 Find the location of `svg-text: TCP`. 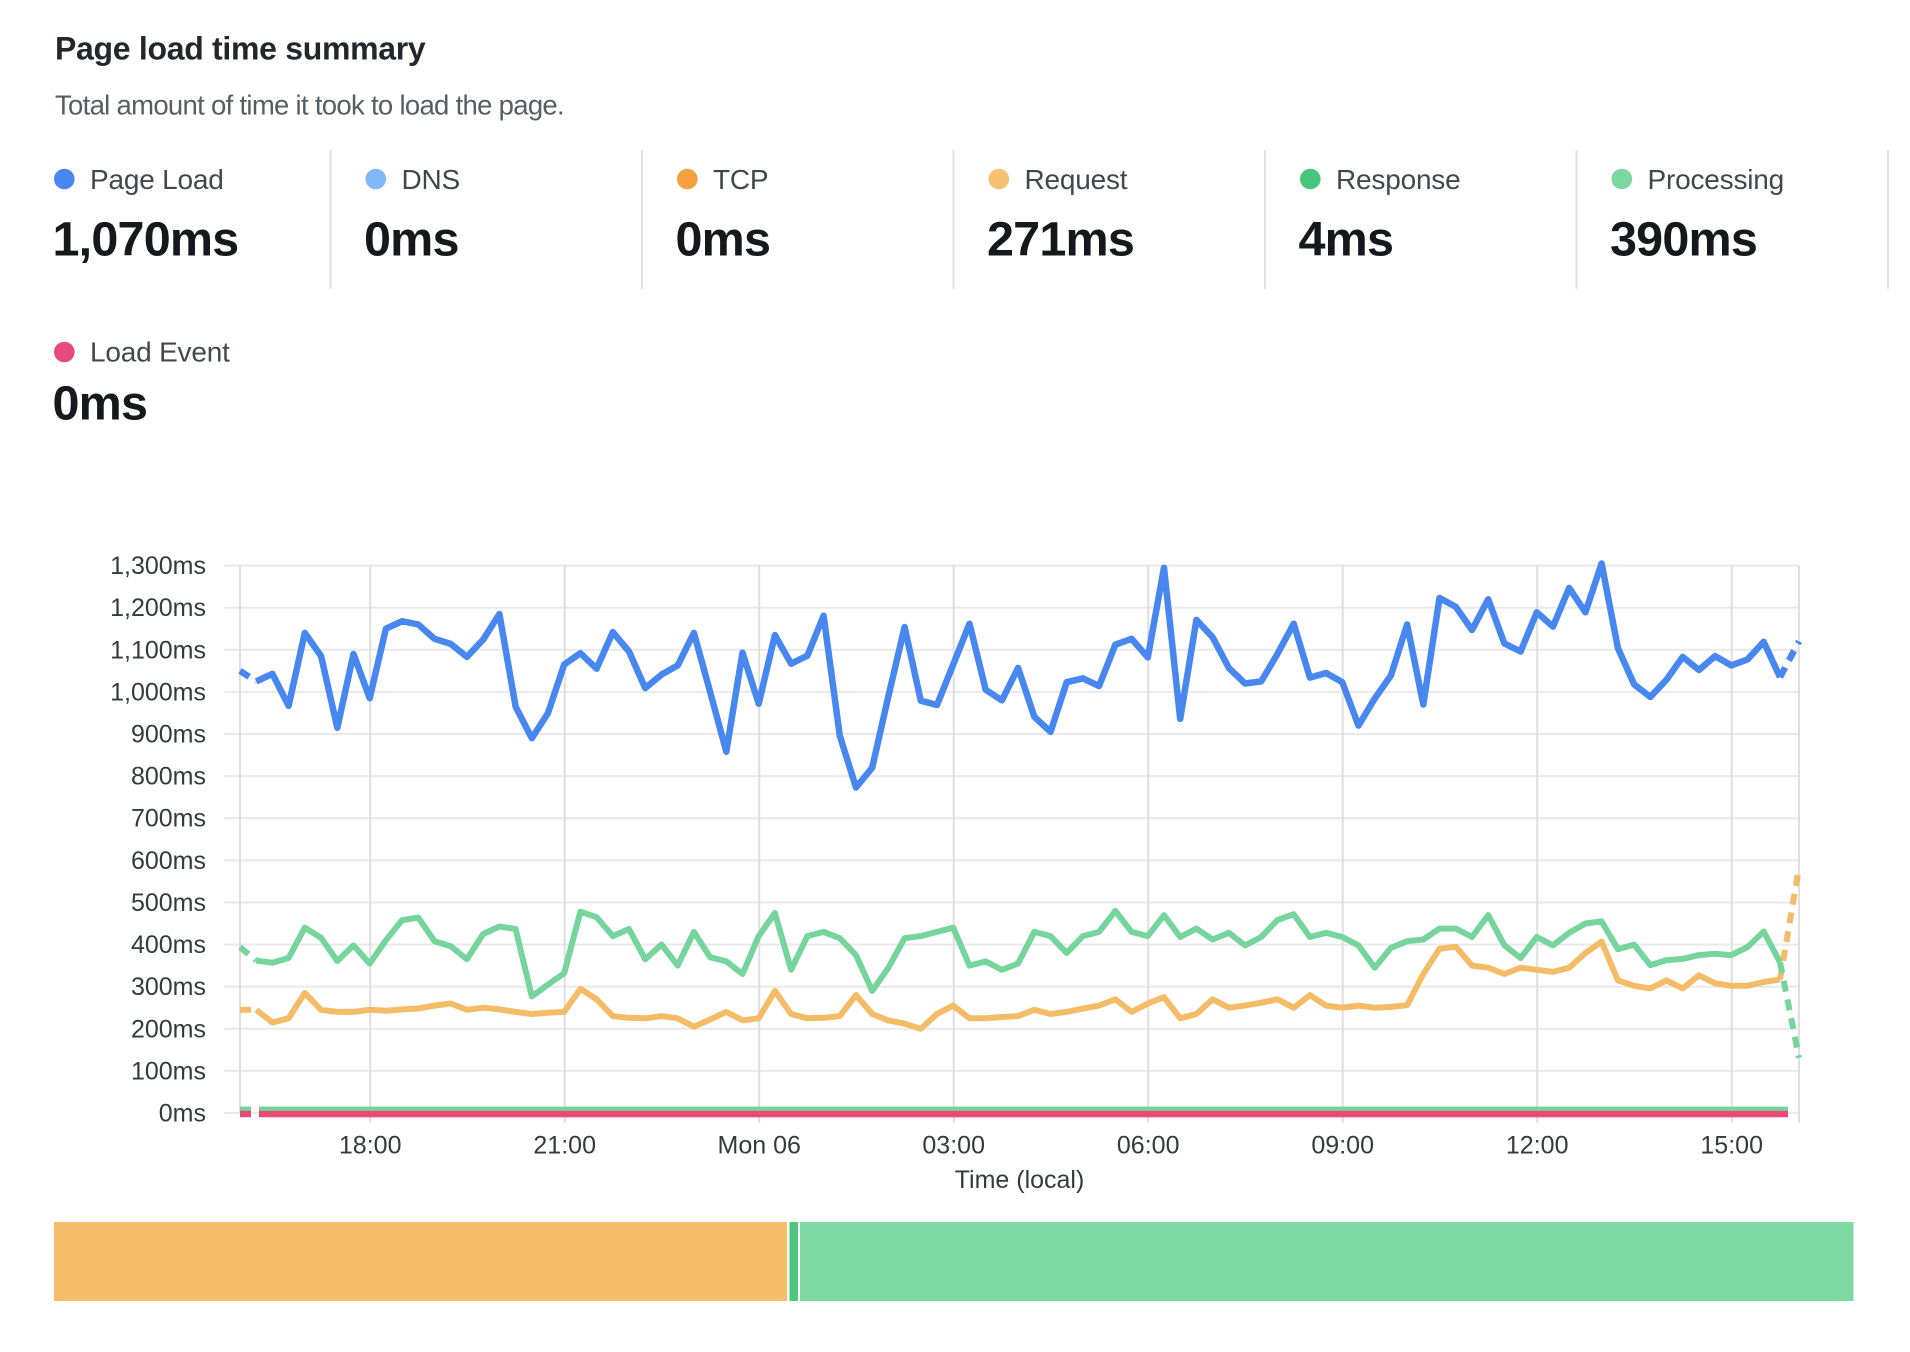

svg-text: TCP is located at coordinates (740, 179).